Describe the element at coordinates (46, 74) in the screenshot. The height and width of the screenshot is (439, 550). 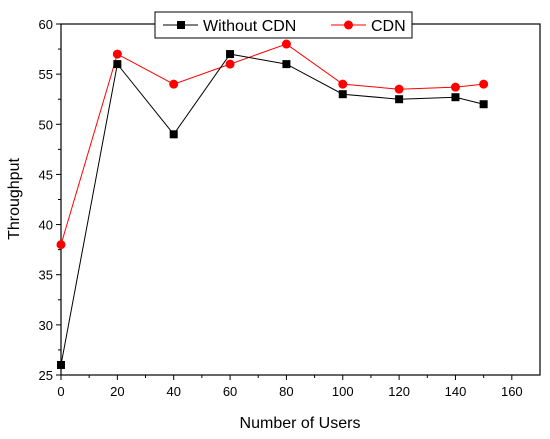
I see `y-tick-label: 55` at that location.